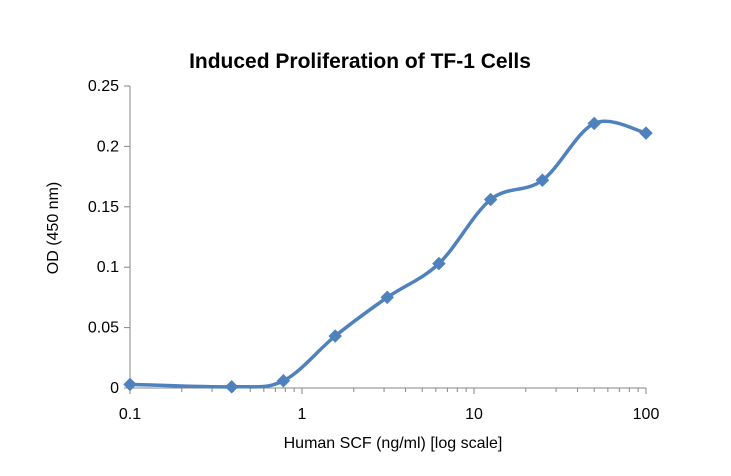  What do you see at coordinates (114, 388) in the screenshot?
I see `y-tick-label: 0` at bounding box center [114, 388].